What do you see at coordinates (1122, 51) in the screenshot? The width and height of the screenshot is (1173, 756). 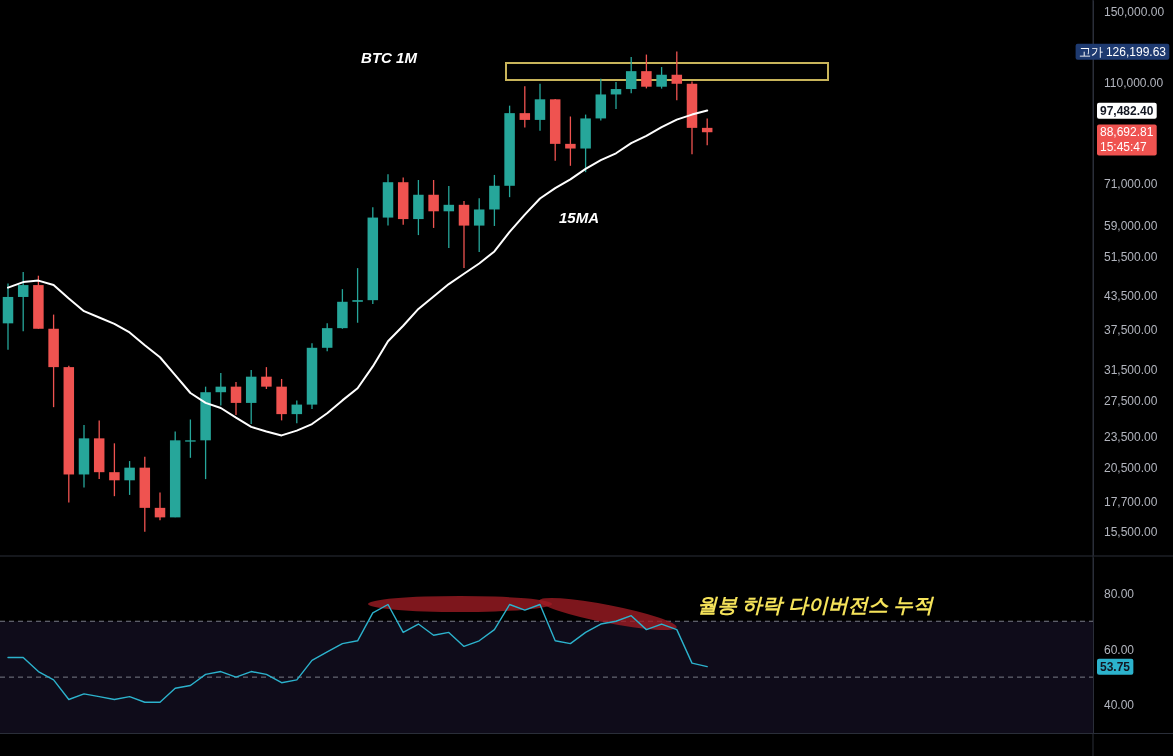 I see `text: 고가 126,199.63` at bounding box center [1122, 51].